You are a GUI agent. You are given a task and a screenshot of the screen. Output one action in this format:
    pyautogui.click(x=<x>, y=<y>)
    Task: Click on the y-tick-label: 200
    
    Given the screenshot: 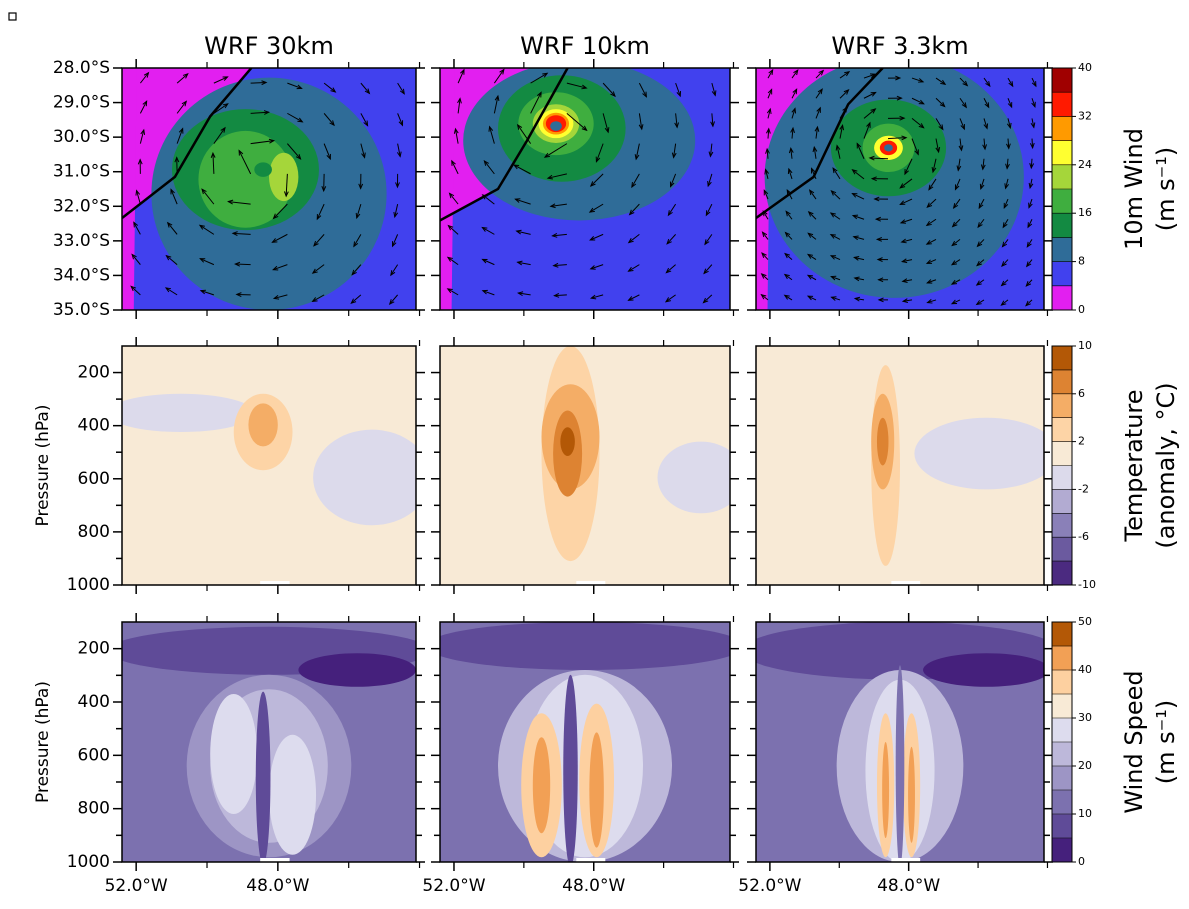 What is the action you would take?
    pyautogui.click(x=94, y=649)
    